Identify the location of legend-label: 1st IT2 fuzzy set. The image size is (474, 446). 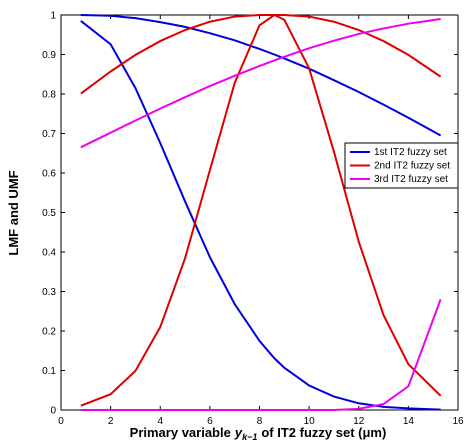
(410, 152).